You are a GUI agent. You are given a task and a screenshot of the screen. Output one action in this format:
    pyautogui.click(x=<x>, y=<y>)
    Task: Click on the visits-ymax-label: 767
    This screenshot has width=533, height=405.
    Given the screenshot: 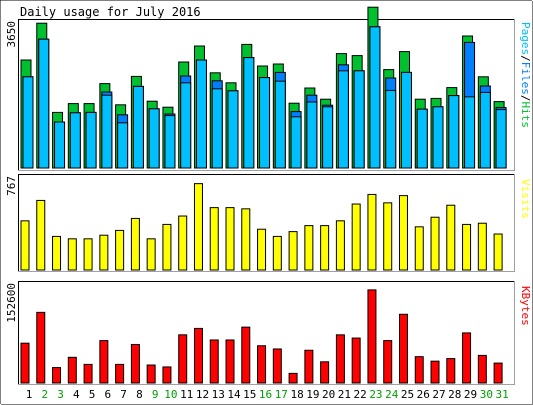 What is the action you would take?
    pyautogui.click(x=11, y=186)
    